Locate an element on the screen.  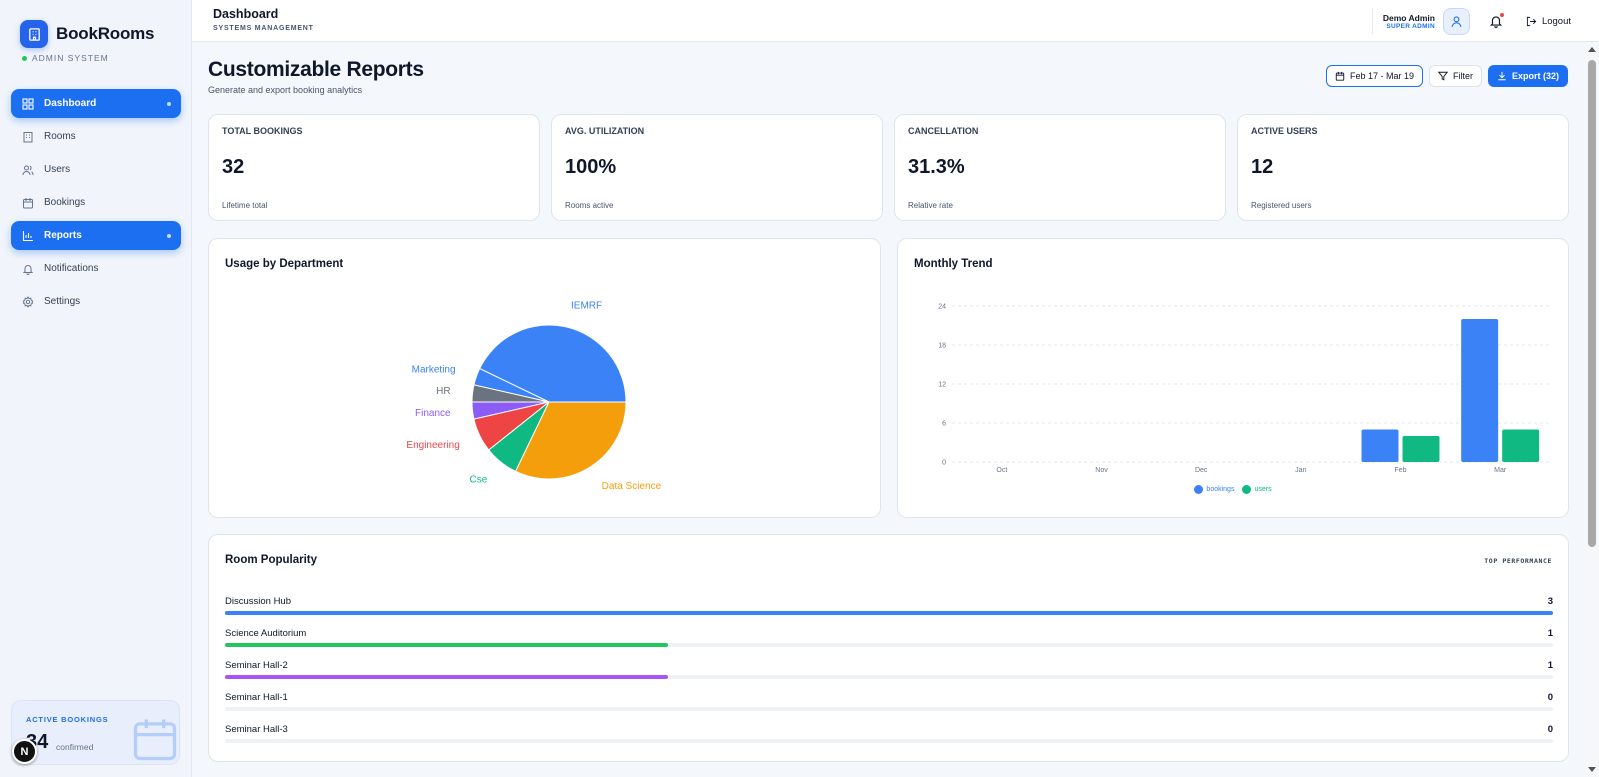
stat-label: TOTAL BOOKINGS is located at coordinates (262, 131).